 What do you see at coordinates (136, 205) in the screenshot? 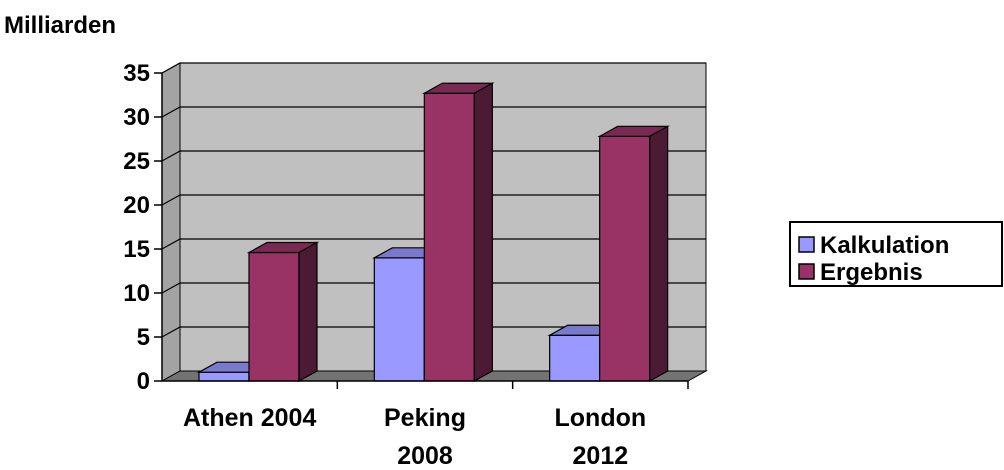
I see `y-tick-label: 20` at bounding box center [136, 205].